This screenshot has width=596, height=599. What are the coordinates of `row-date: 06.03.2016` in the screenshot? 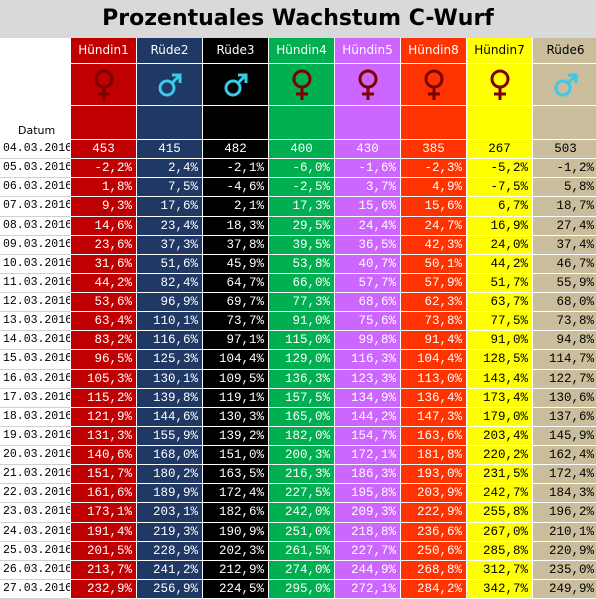 It's located at (35, 188).